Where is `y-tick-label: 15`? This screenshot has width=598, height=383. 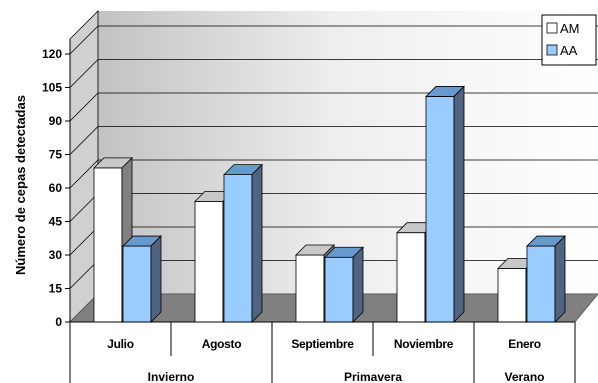 y-tick-label: 15 is located at coordinates (56, 289).